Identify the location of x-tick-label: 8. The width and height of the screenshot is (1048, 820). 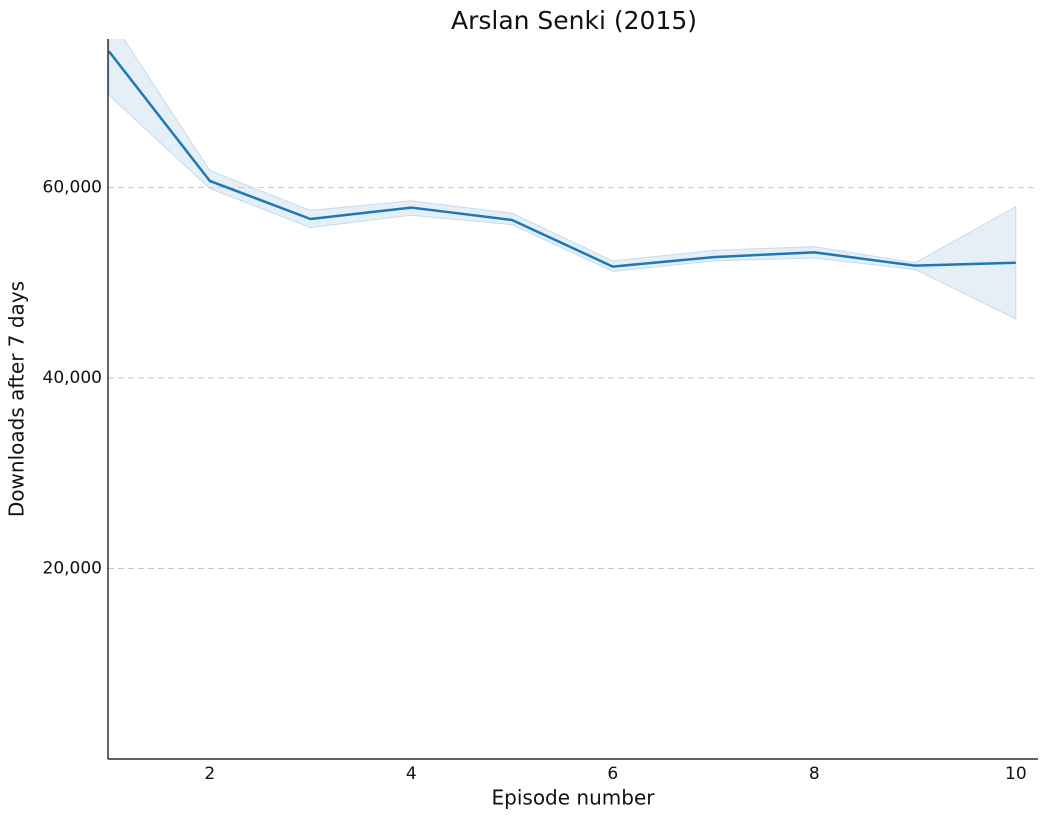
(814, 774).